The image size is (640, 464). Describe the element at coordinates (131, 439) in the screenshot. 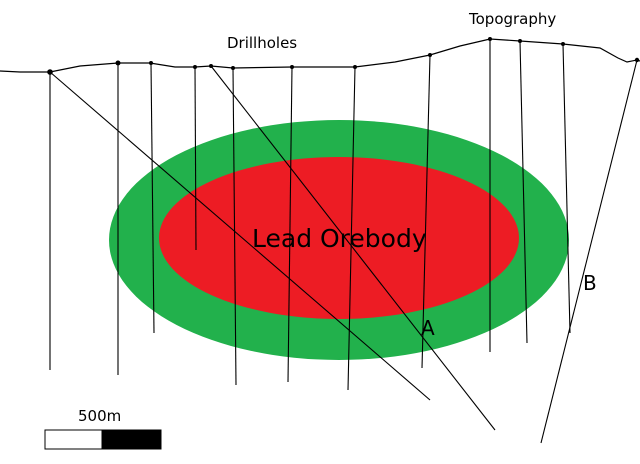

I see `scale-bar-black` at that location.